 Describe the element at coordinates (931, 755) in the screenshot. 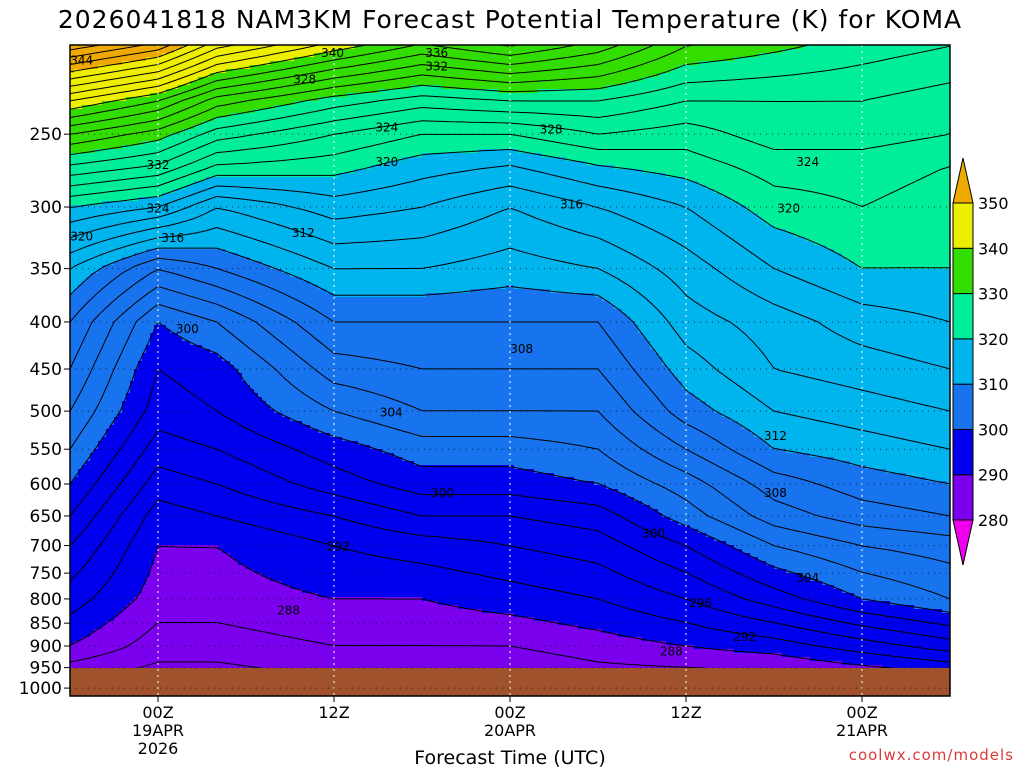

I see `credit-text: coolwx.com/models` at that location.